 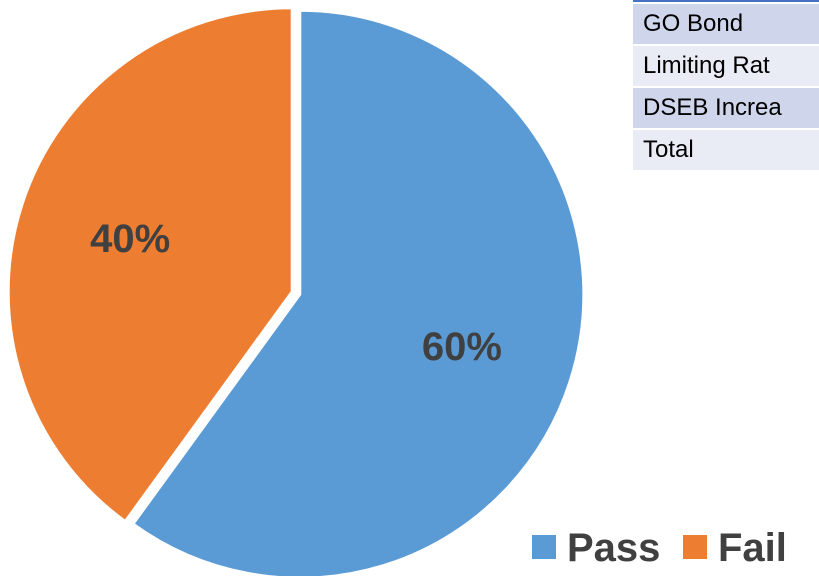 I want to click on table-cell: GO Bond, so click(x=725, y=24).